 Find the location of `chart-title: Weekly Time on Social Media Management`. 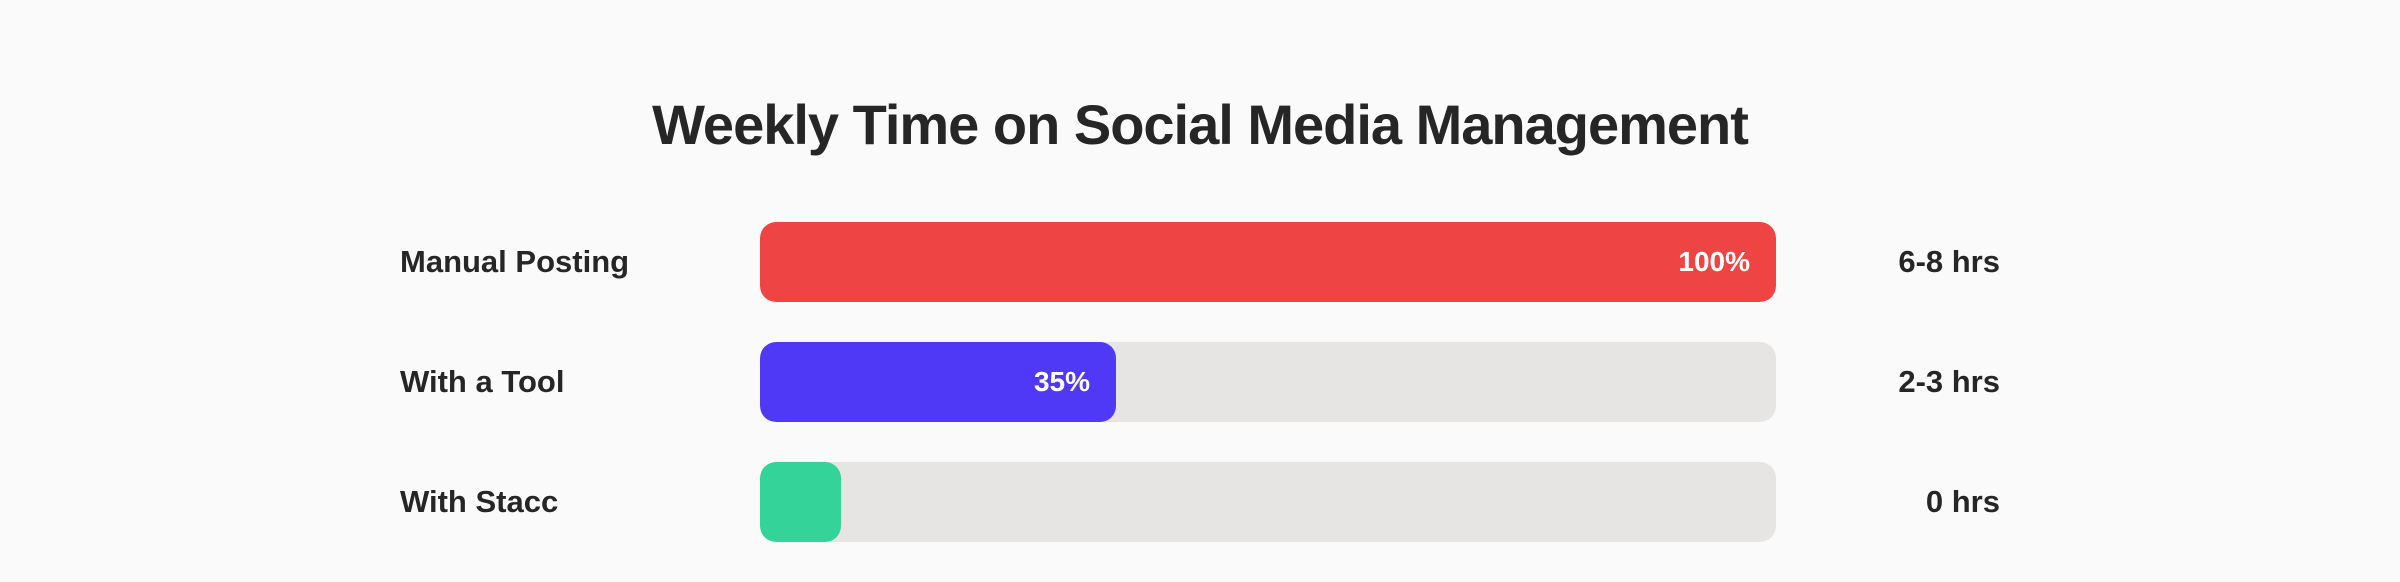

chart-title: Weekly Time on Social Media Management is located at coordinates (1200, 124).